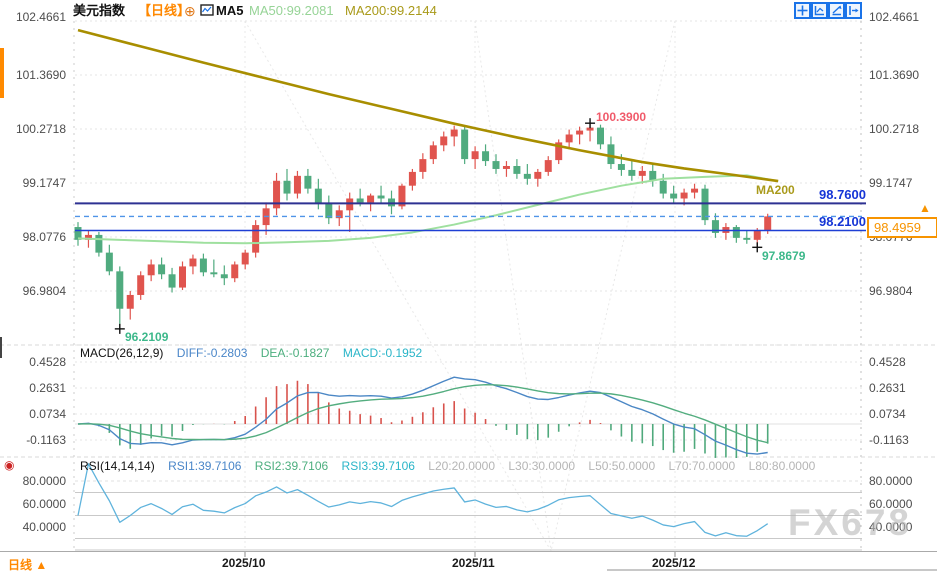 Image resolution: width=937 pixels, height=574 pixels. I want to click on main-axis-label-left-0: 102.4661, so click(40, 17).